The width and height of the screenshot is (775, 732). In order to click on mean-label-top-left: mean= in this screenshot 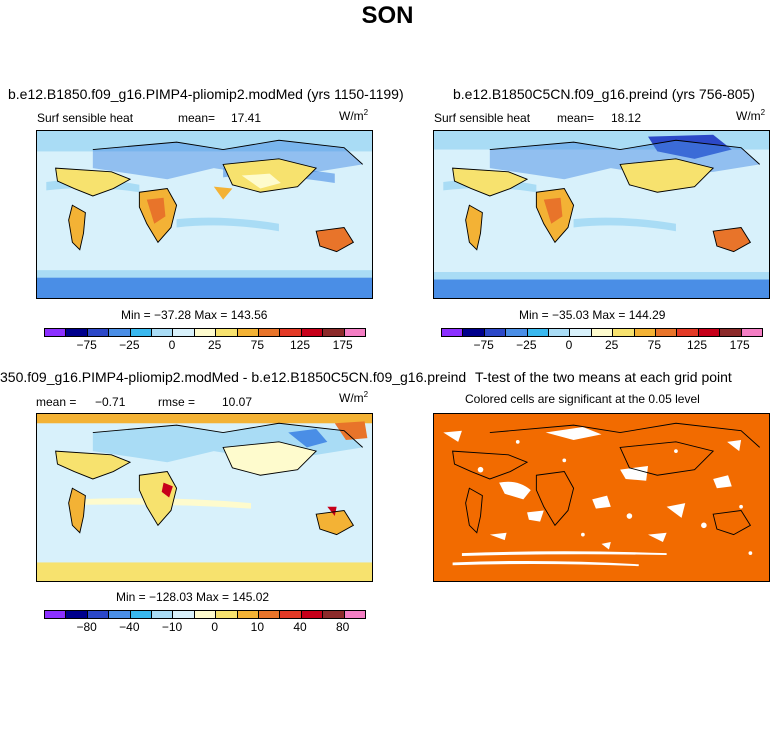, I will do `click(197, 118)`.